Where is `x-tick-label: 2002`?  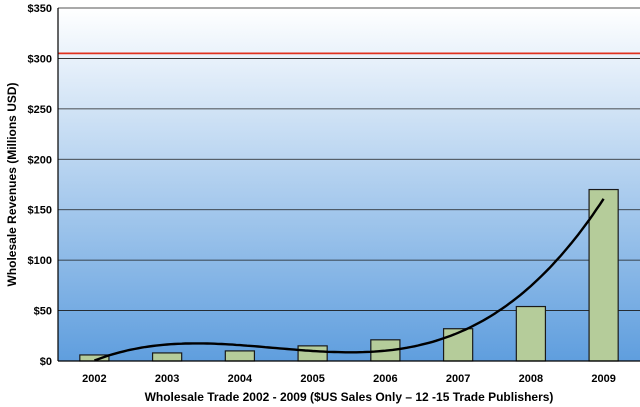 x-tick-label: 2002 is located at coordinates (94, 379).